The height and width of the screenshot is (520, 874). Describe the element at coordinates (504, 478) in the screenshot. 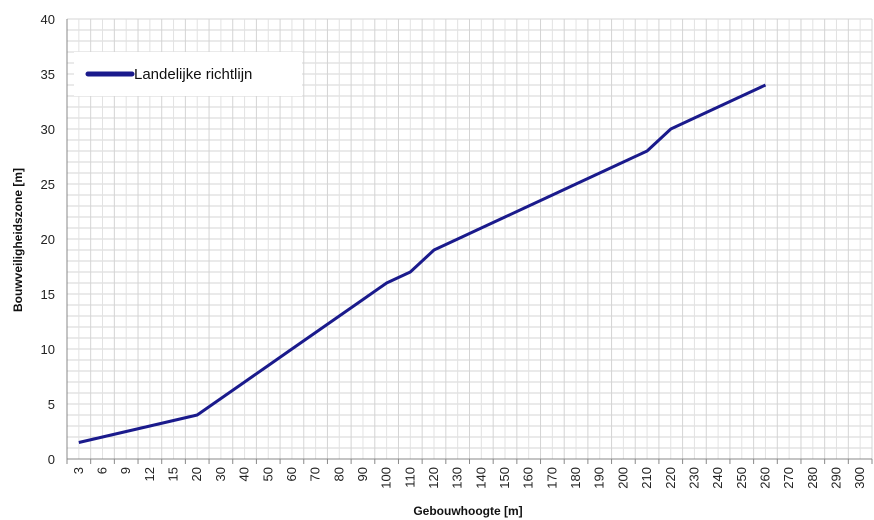

I see `x-tick-label: 150` at that location.